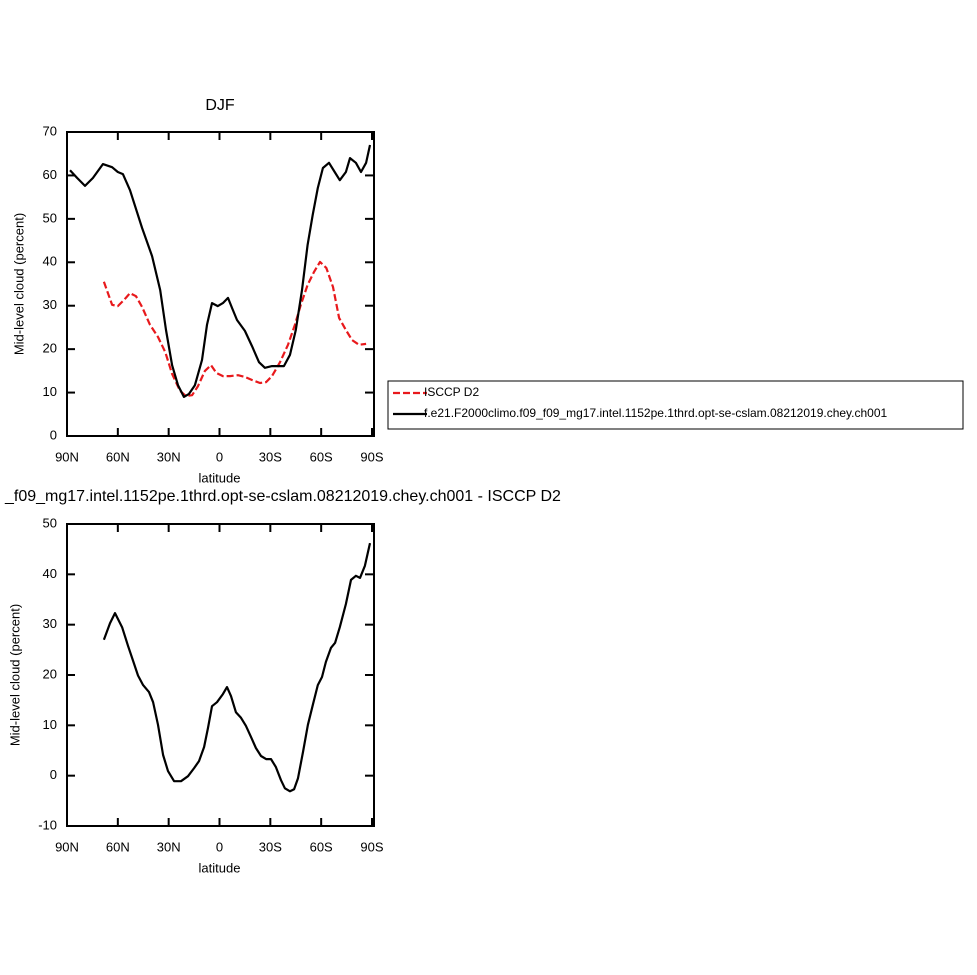 This screenshot has width=977, height=975. I want to click on y-tick-label: 70, so click(50, 130).